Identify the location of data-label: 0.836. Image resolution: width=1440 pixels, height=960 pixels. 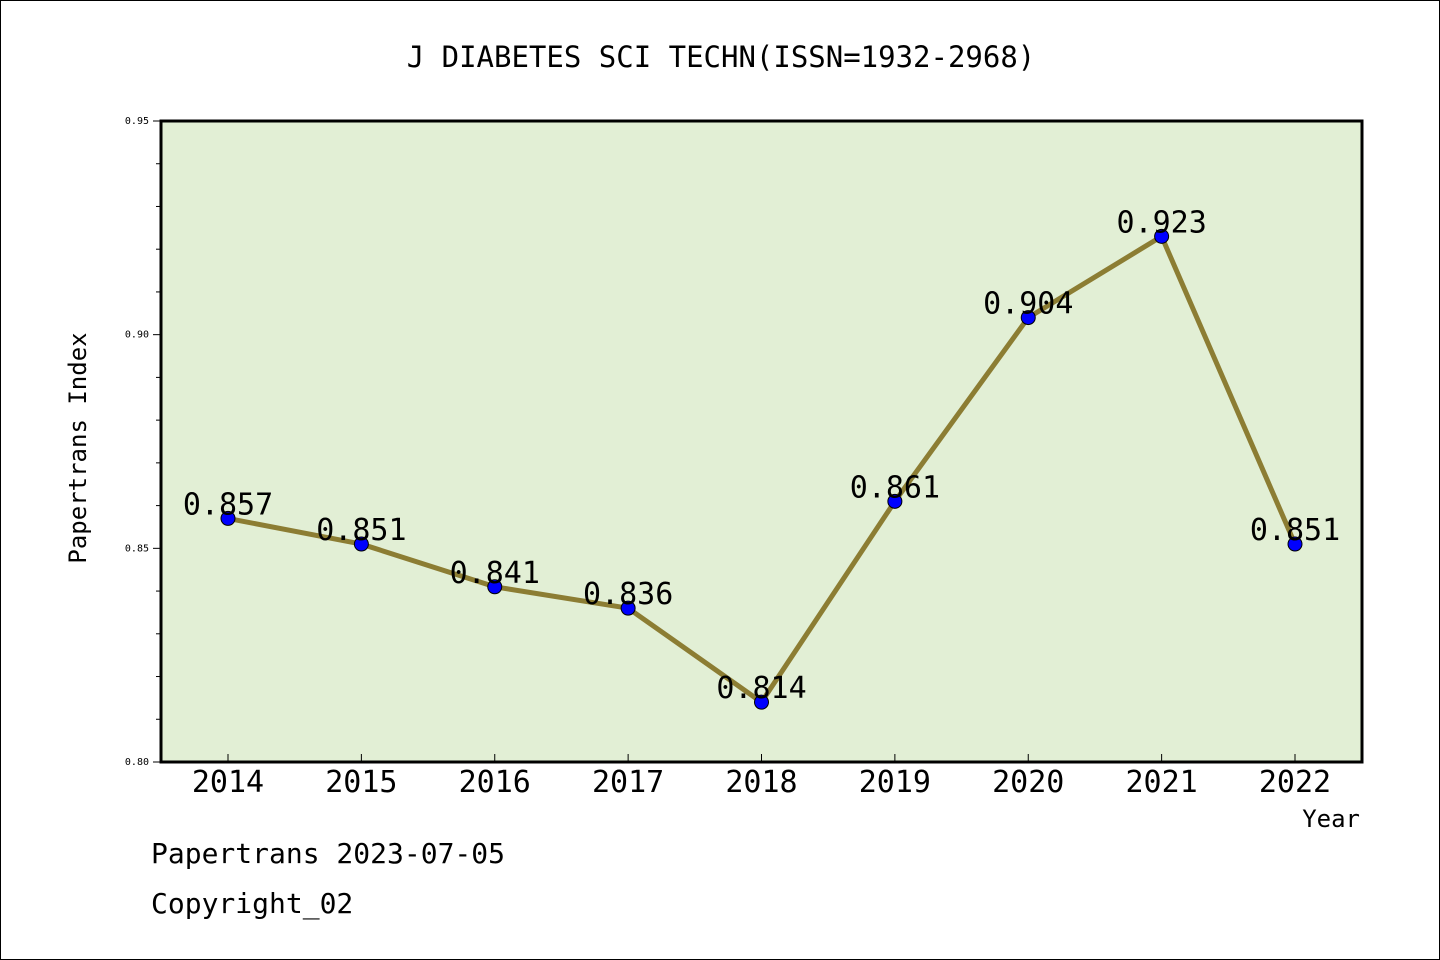
(628, 594).